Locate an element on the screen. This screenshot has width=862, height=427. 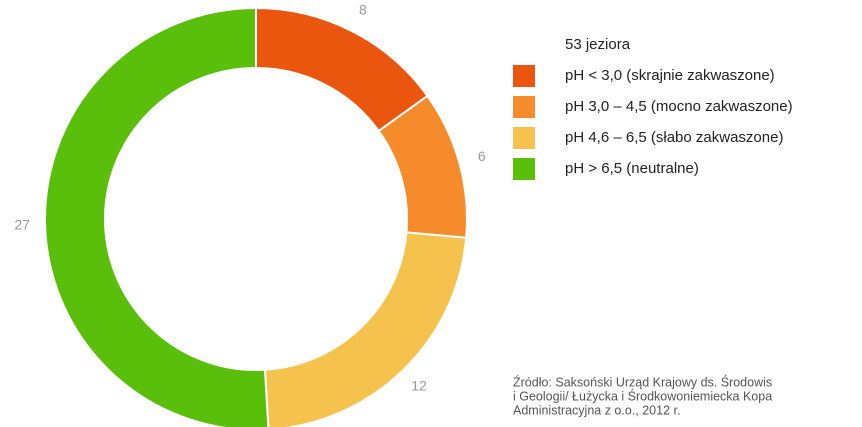
legend-title: 53 jeziora is located at coordinates (598, 44).